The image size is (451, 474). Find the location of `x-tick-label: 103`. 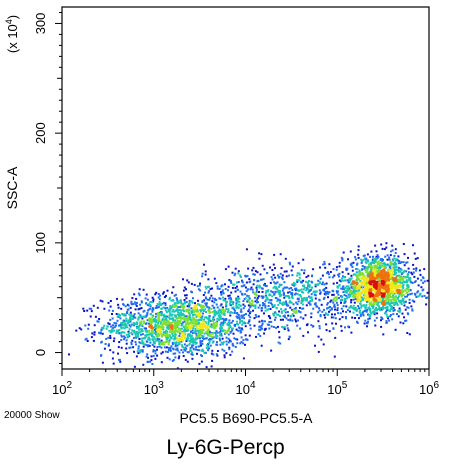

x-tick-label: 103 is located at coordinates (154, 388).